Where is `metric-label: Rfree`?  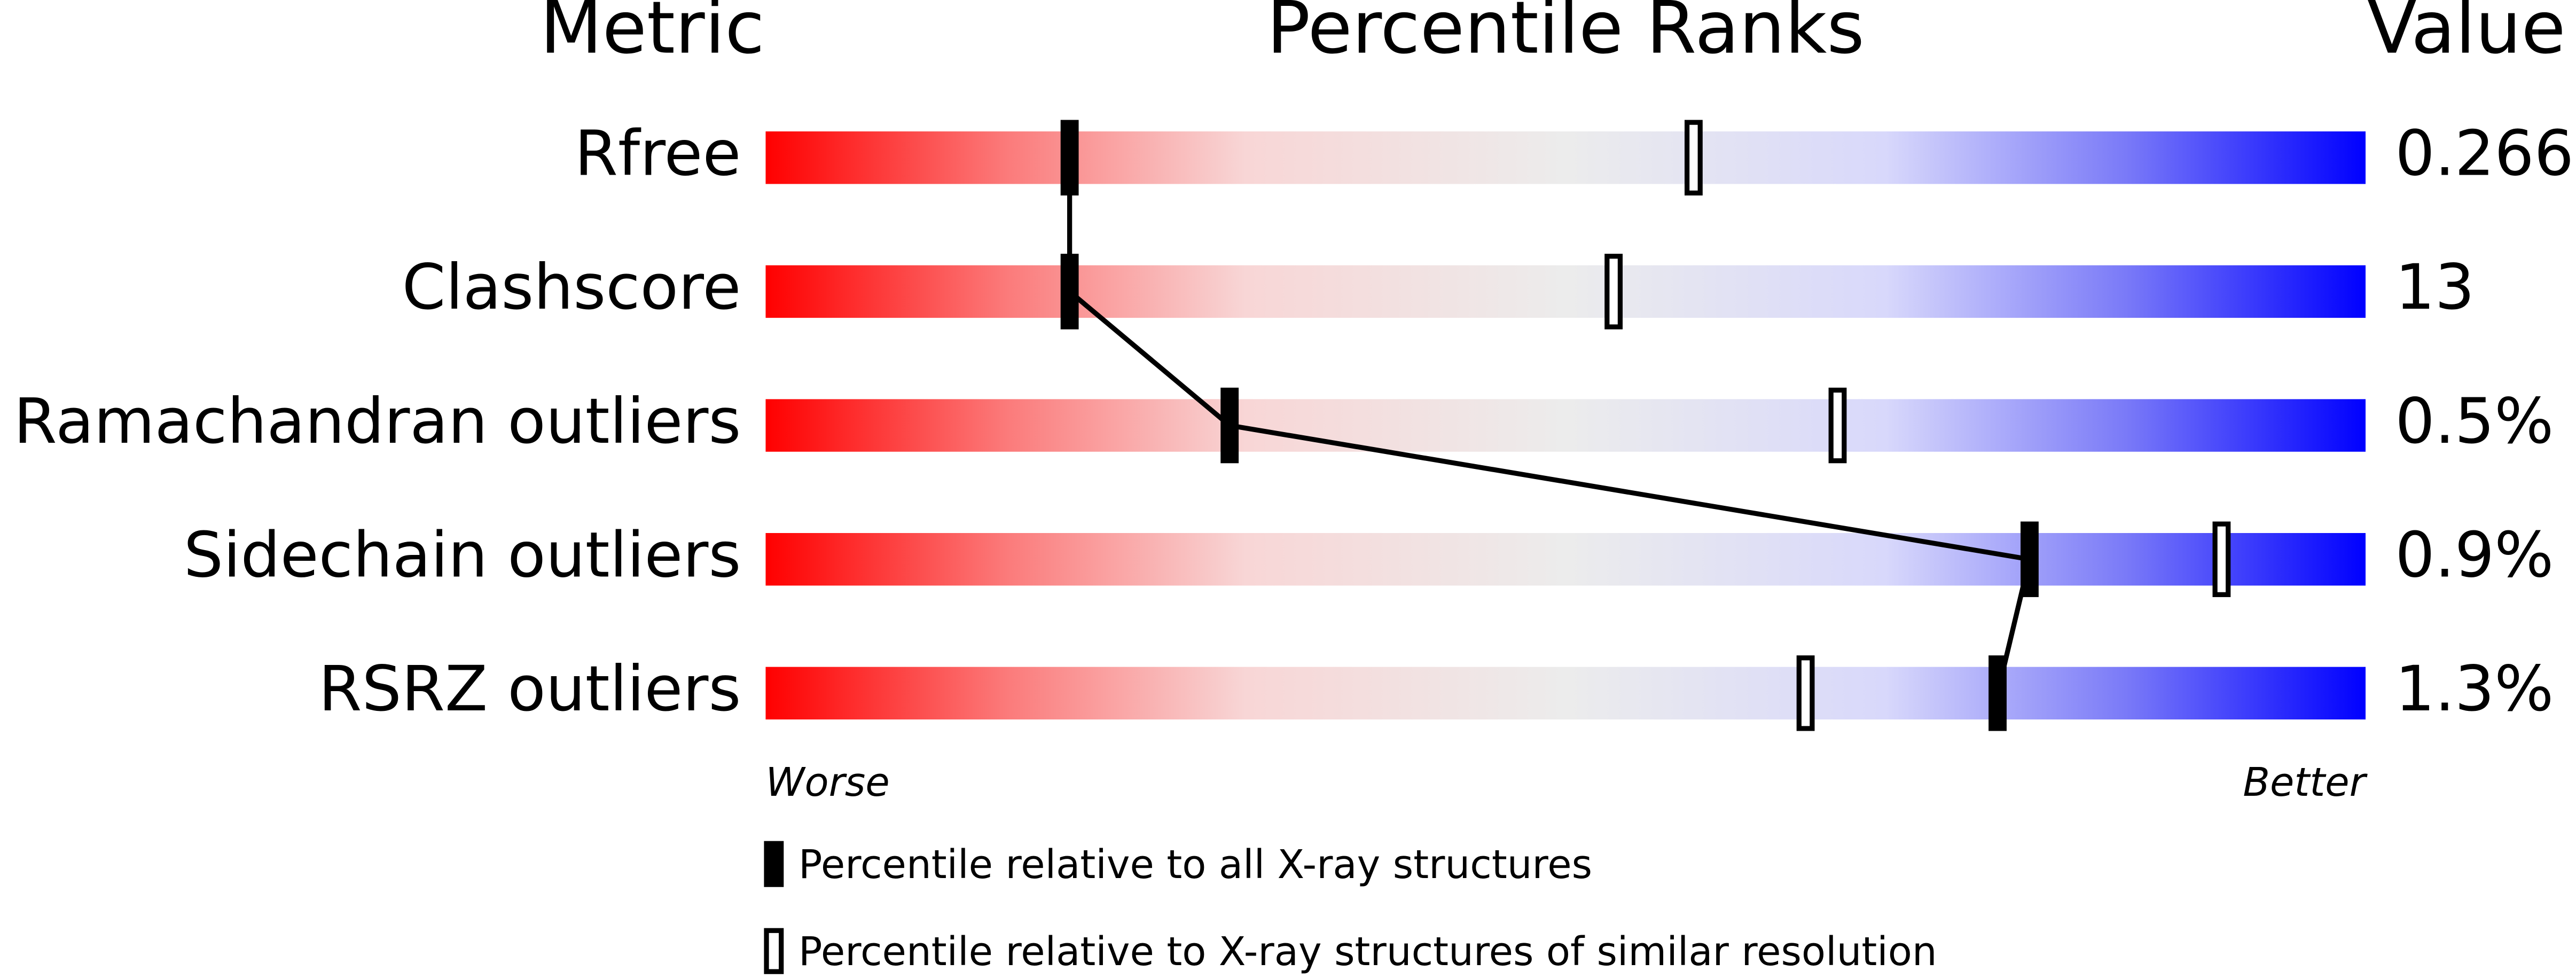
metric-label: Rfree is located at coordinates (658, 153).